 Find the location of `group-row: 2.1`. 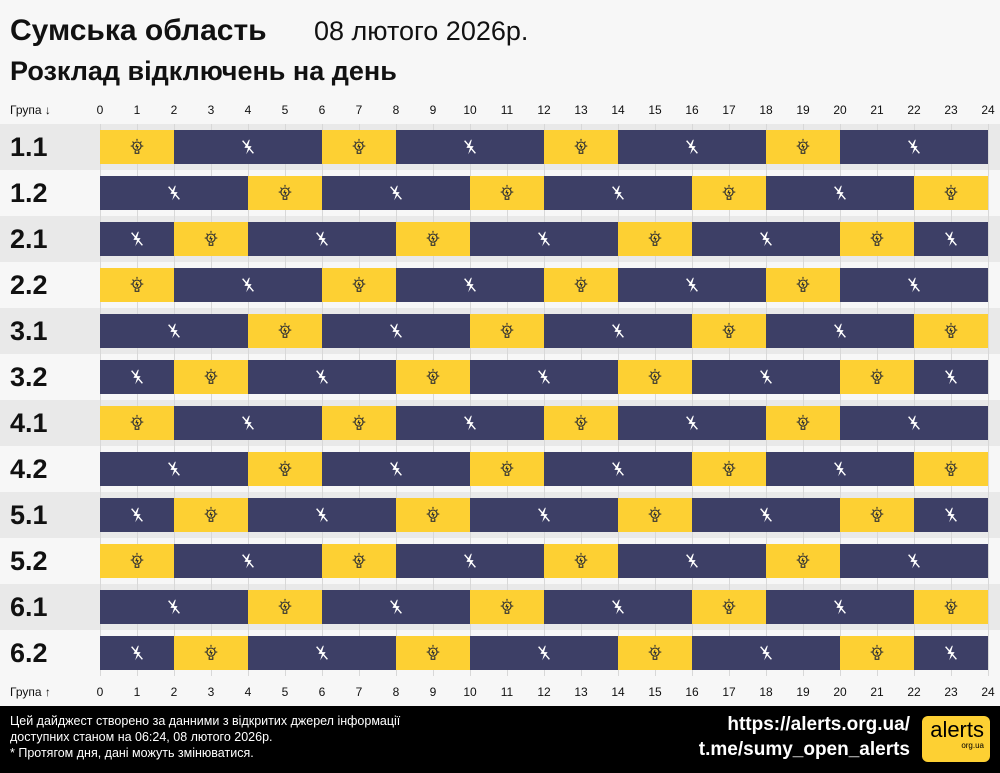

group-row: 2.1 is located at coordinates (500, 239).